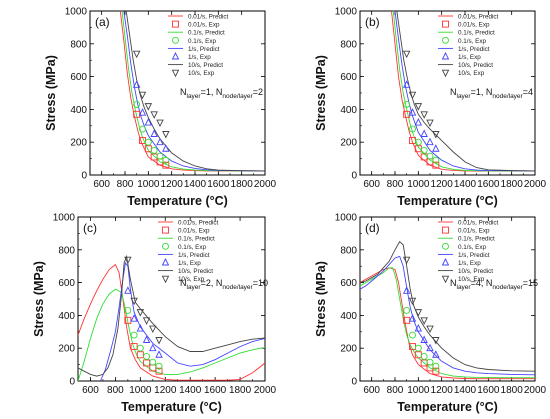 Image resolution: width=550 pixels, height=419 pixels. What do you see at coordinates (191, 279) in the screenshot?
I see `legend-label: 10/s, Exp` at bounding box center [191, 279].